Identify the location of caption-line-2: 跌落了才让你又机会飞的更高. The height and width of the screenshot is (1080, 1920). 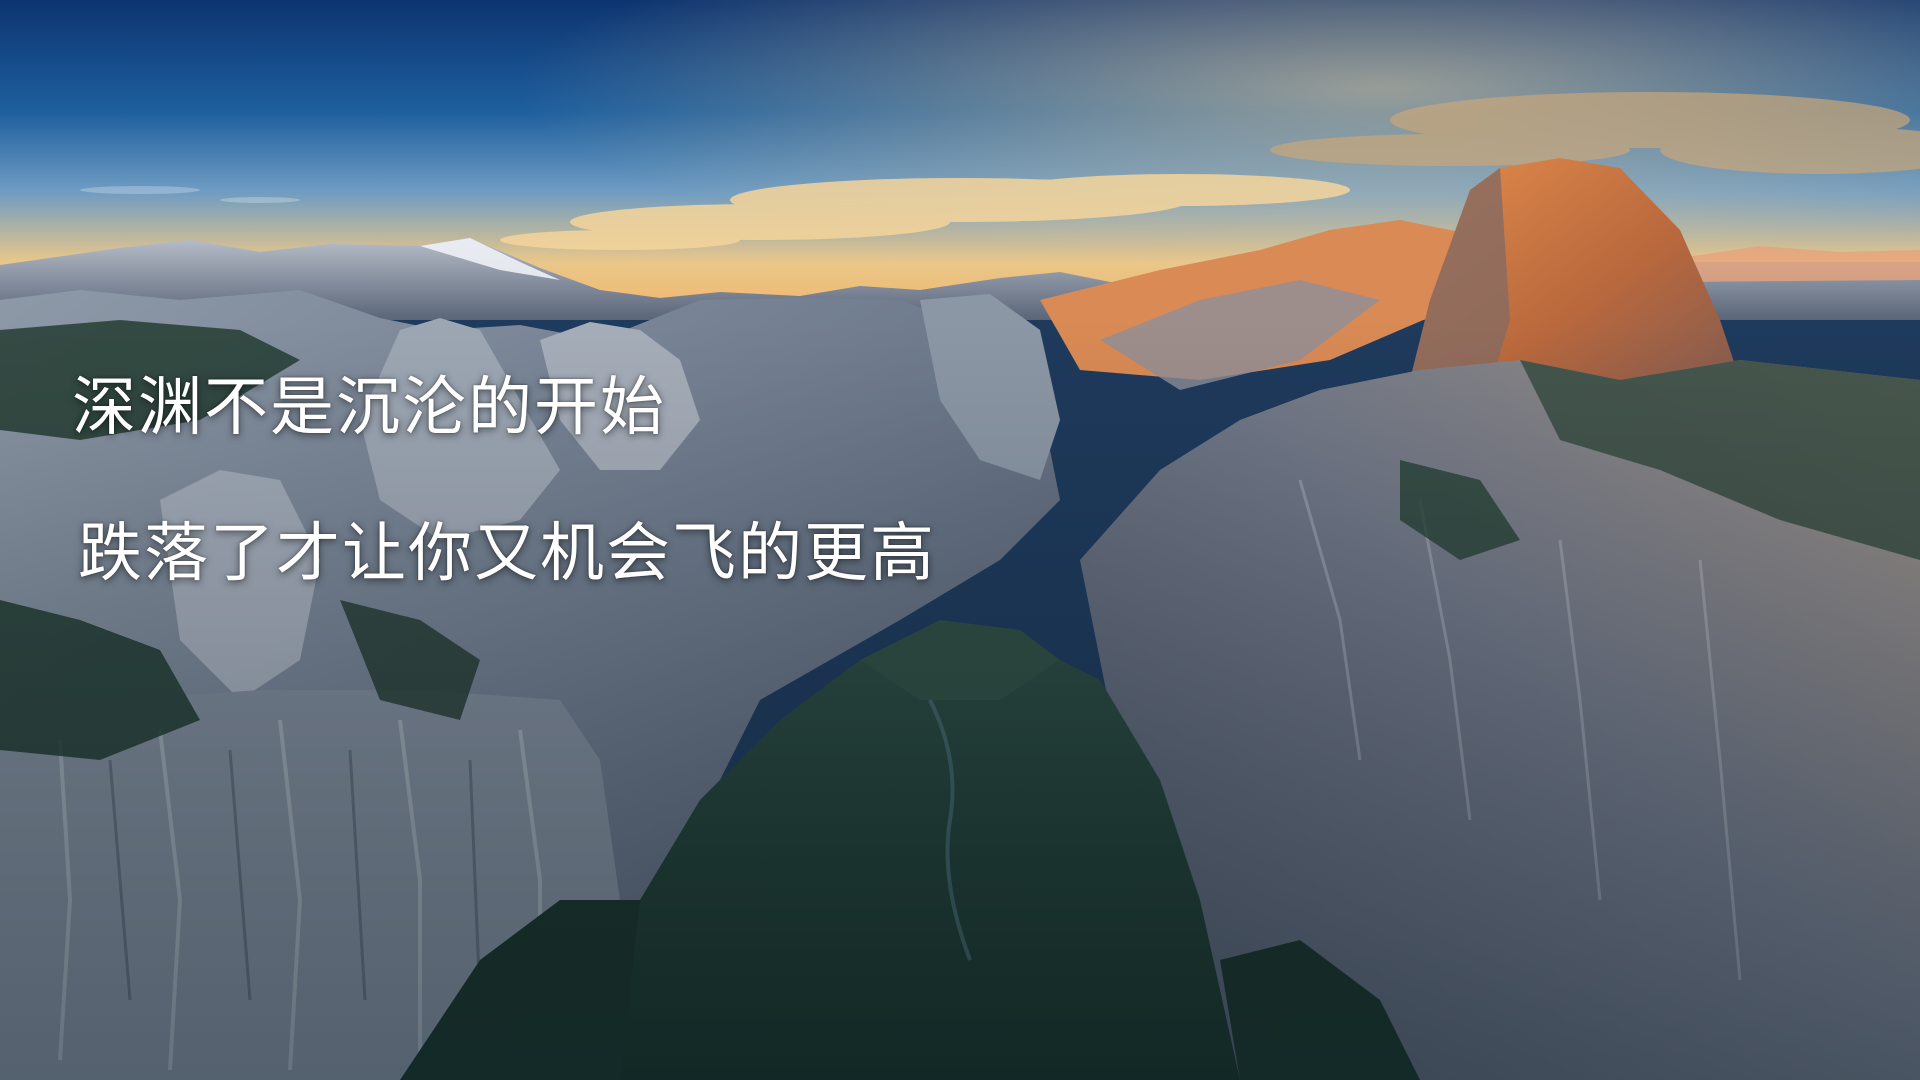
(507, 554).